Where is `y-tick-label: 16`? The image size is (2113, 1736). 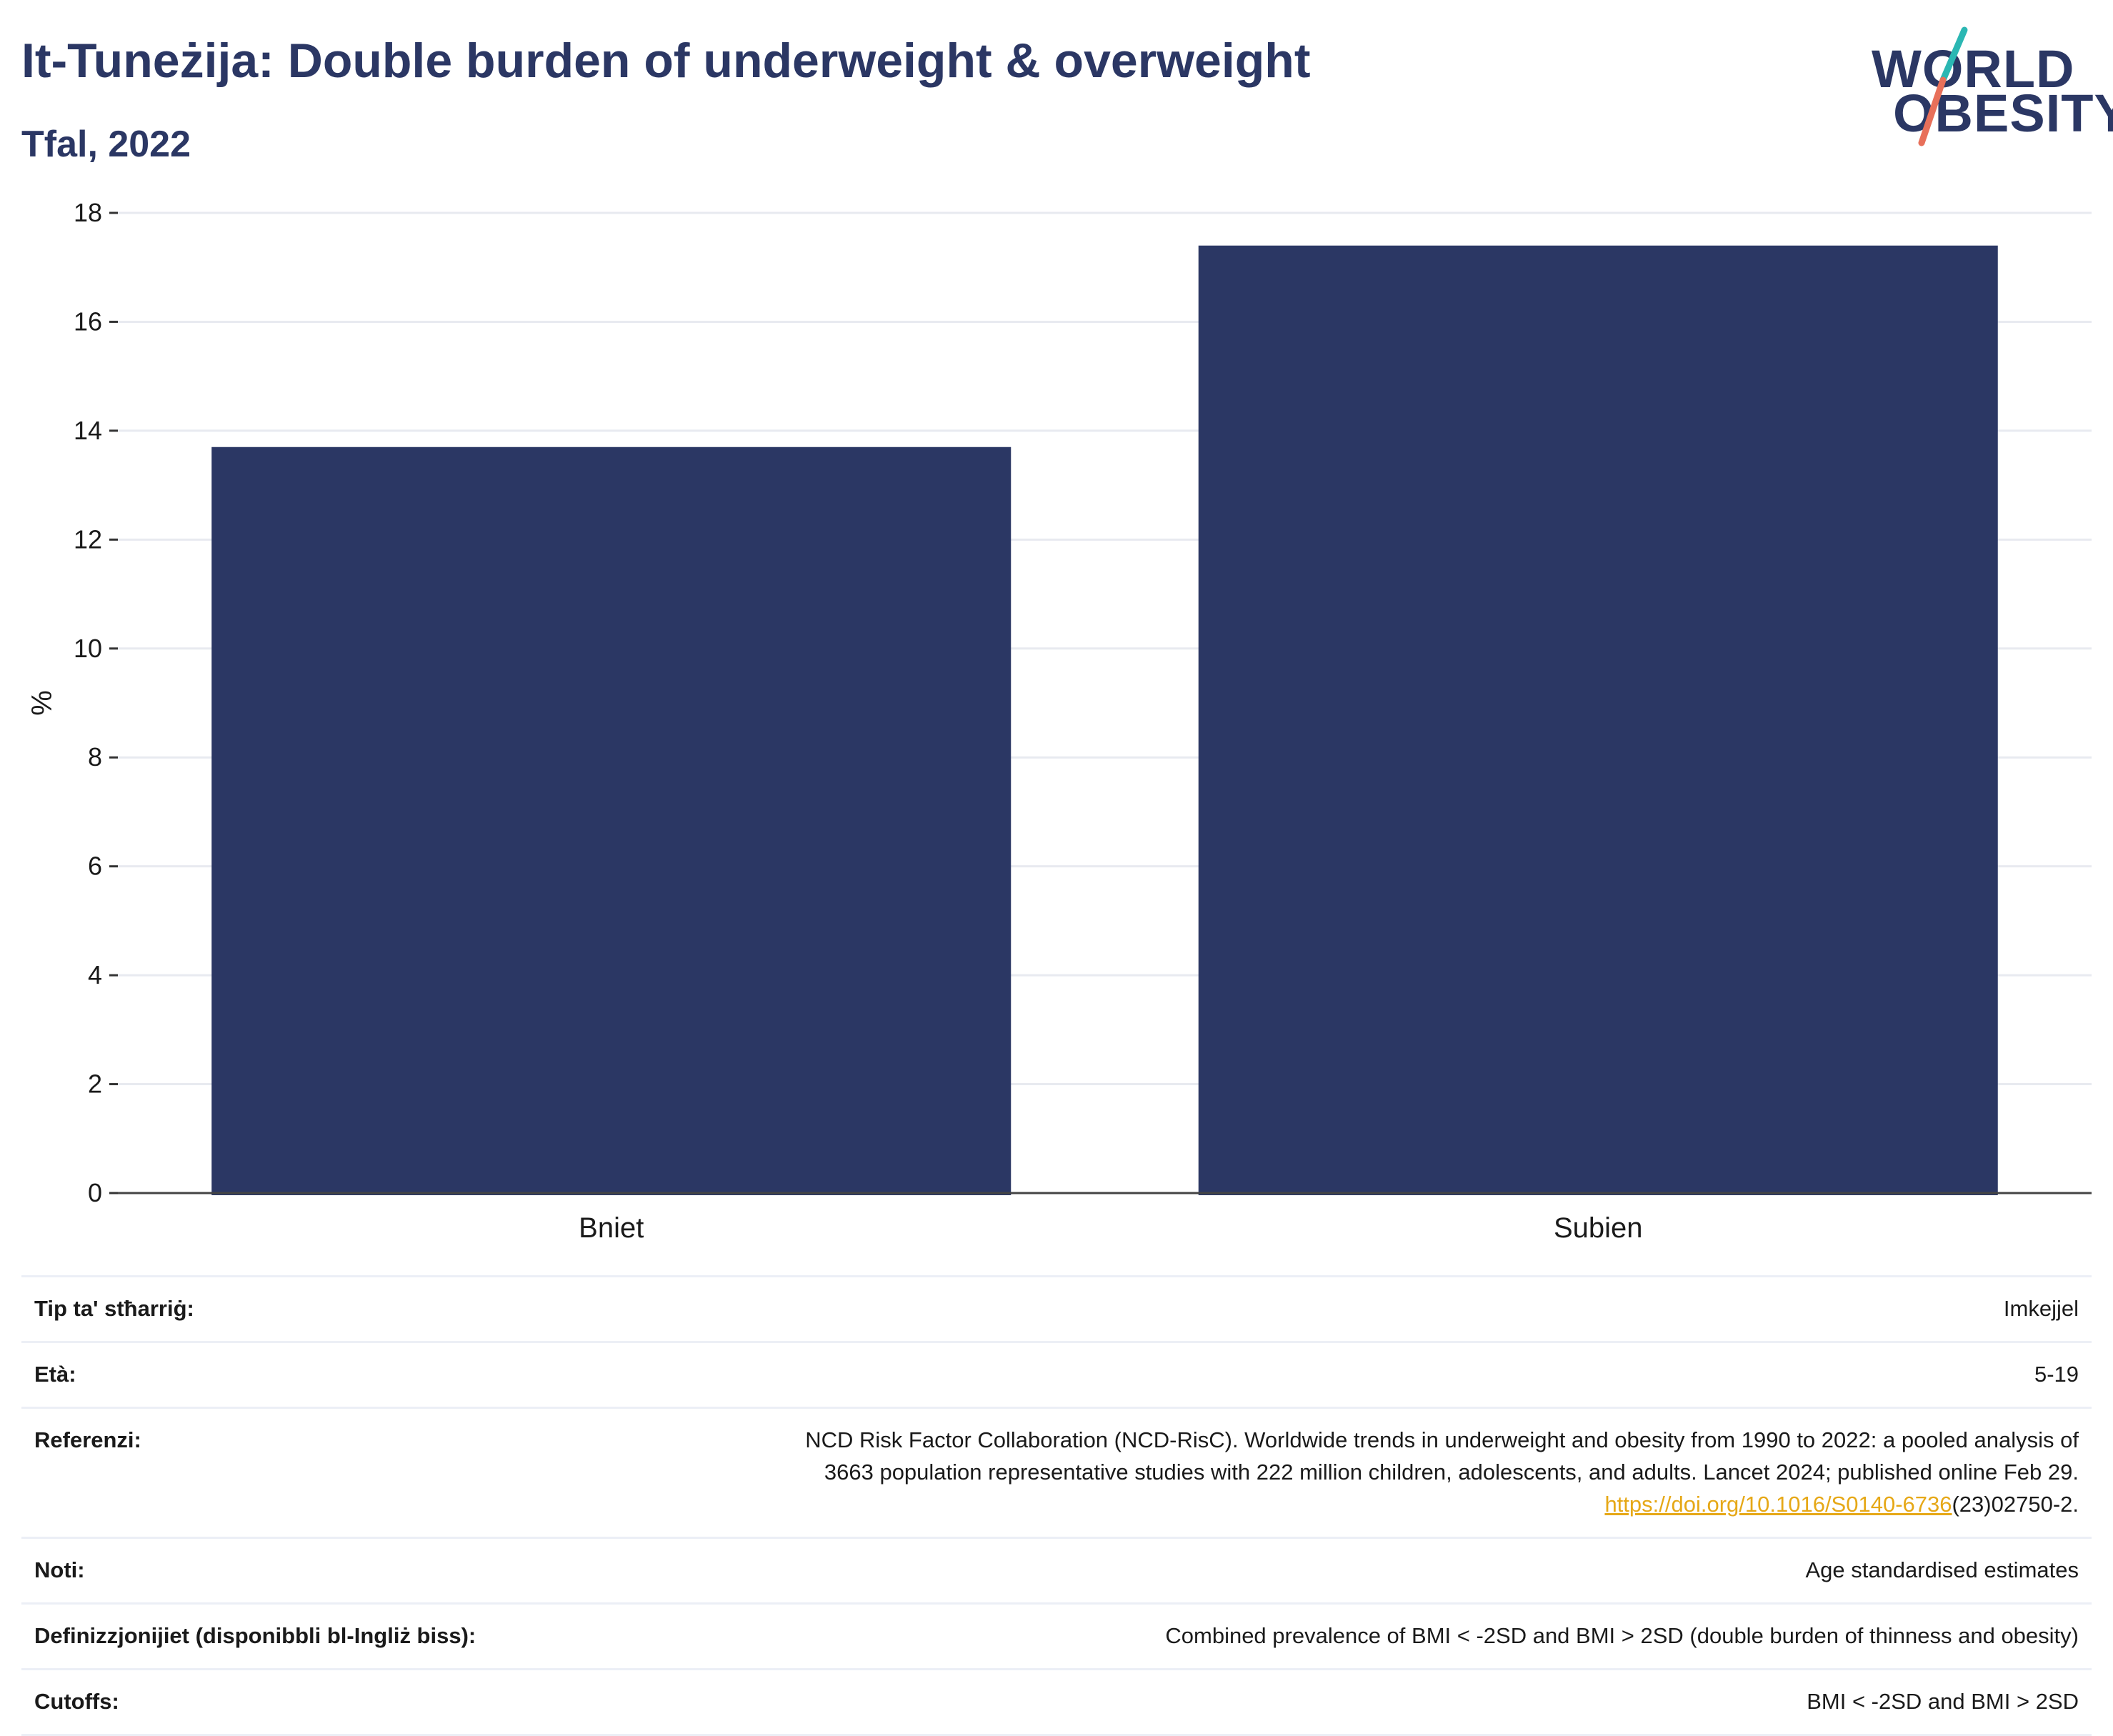 y-tick-label: 16 is located at coordinates (88, 321).